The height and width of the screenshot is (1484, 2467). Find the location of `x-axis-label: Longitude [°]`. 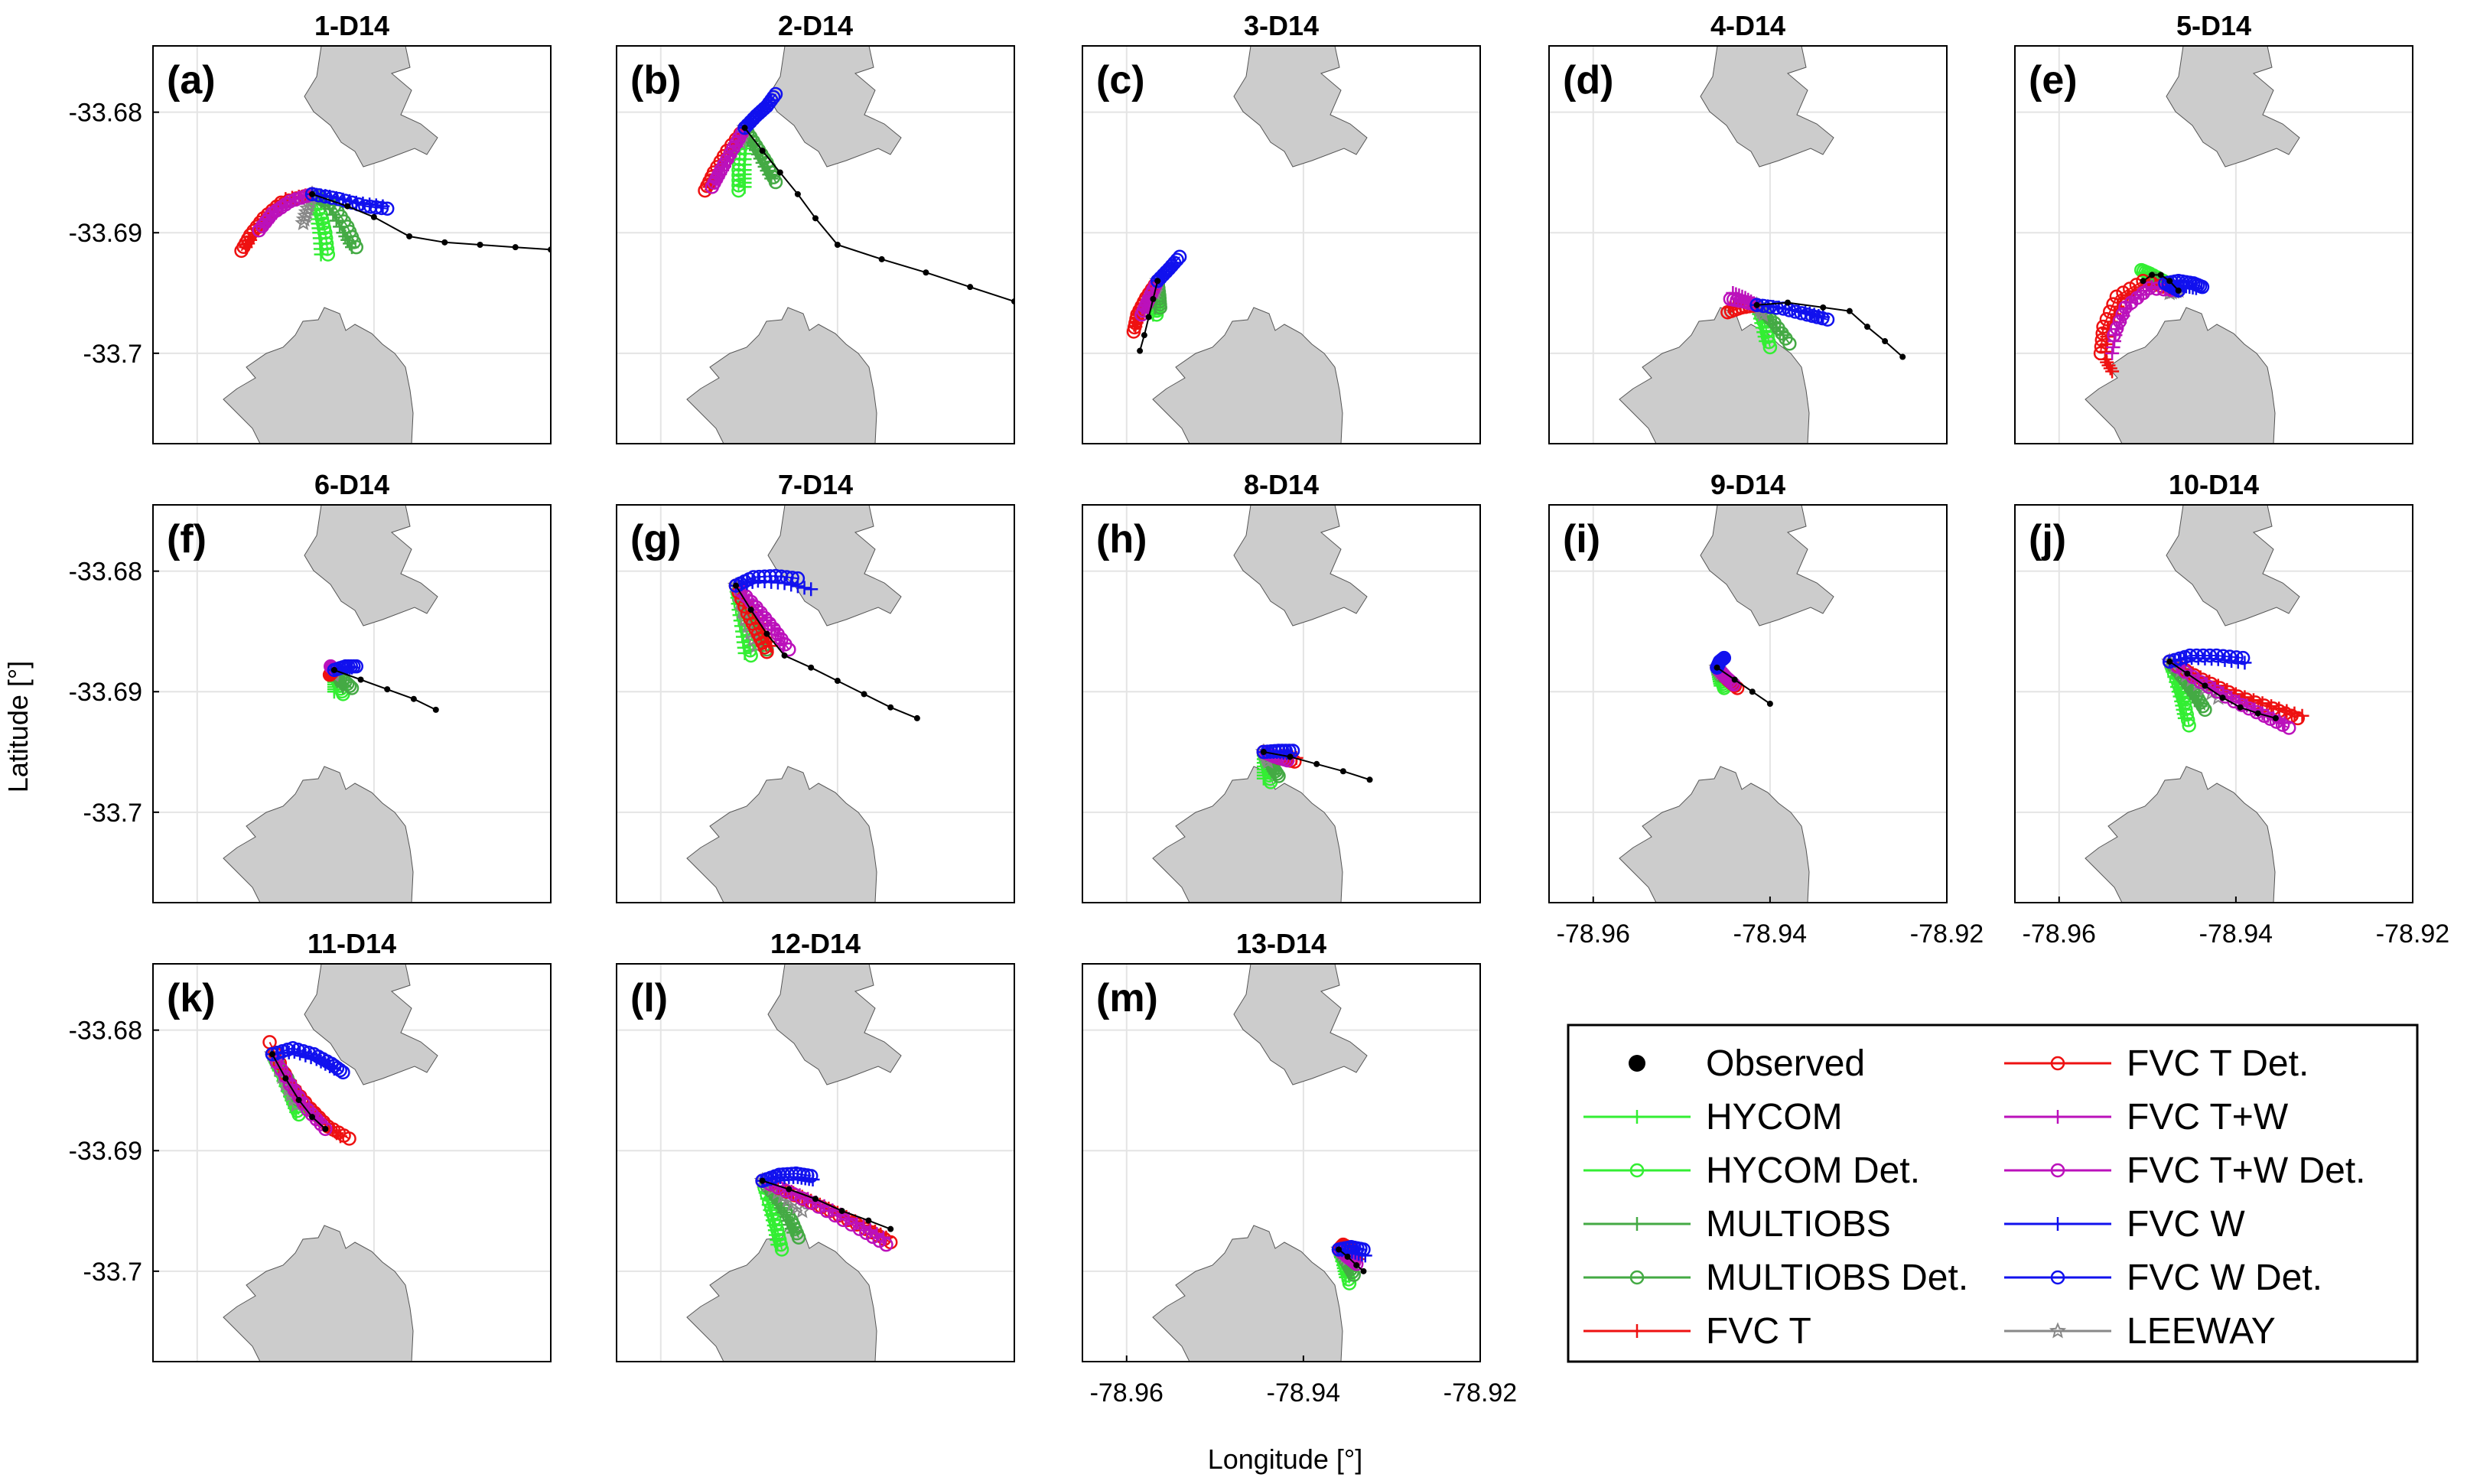

x-axis-label: Longitude [°] is located at coordinates (1285, 1459).